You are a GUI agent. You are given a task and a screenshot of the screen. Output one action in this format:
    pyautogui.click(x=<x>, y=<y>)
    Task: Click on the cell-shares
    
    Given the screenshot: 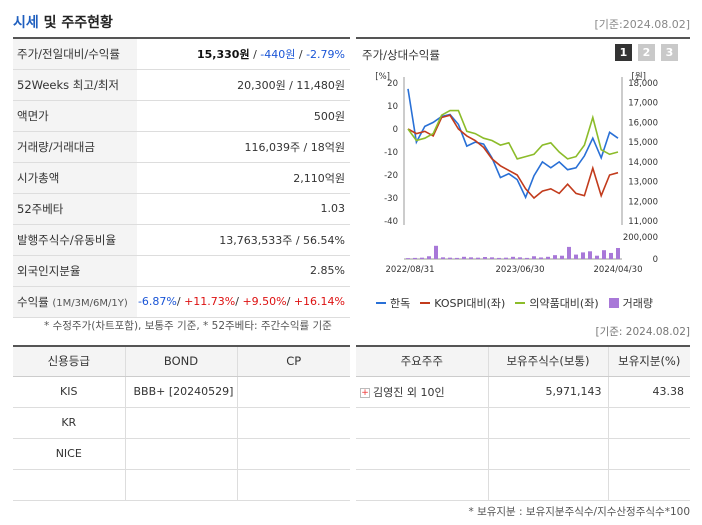 What is the action you would take?
    pyautogui.click(x=547, y=423)
    